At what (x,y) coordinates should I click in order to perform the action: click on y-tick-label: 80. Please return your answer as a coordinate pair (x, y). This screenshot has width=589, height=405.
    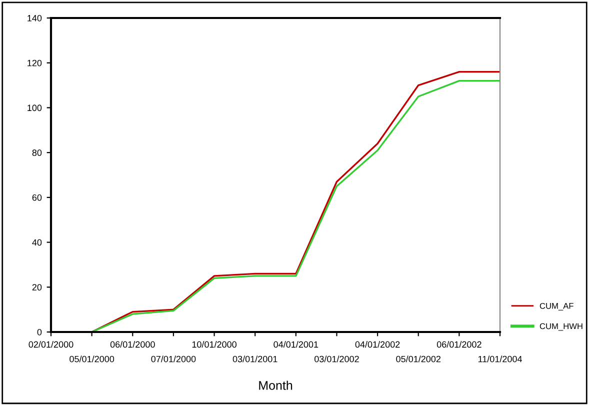
    Looking at the image, I should click on (37, 153).